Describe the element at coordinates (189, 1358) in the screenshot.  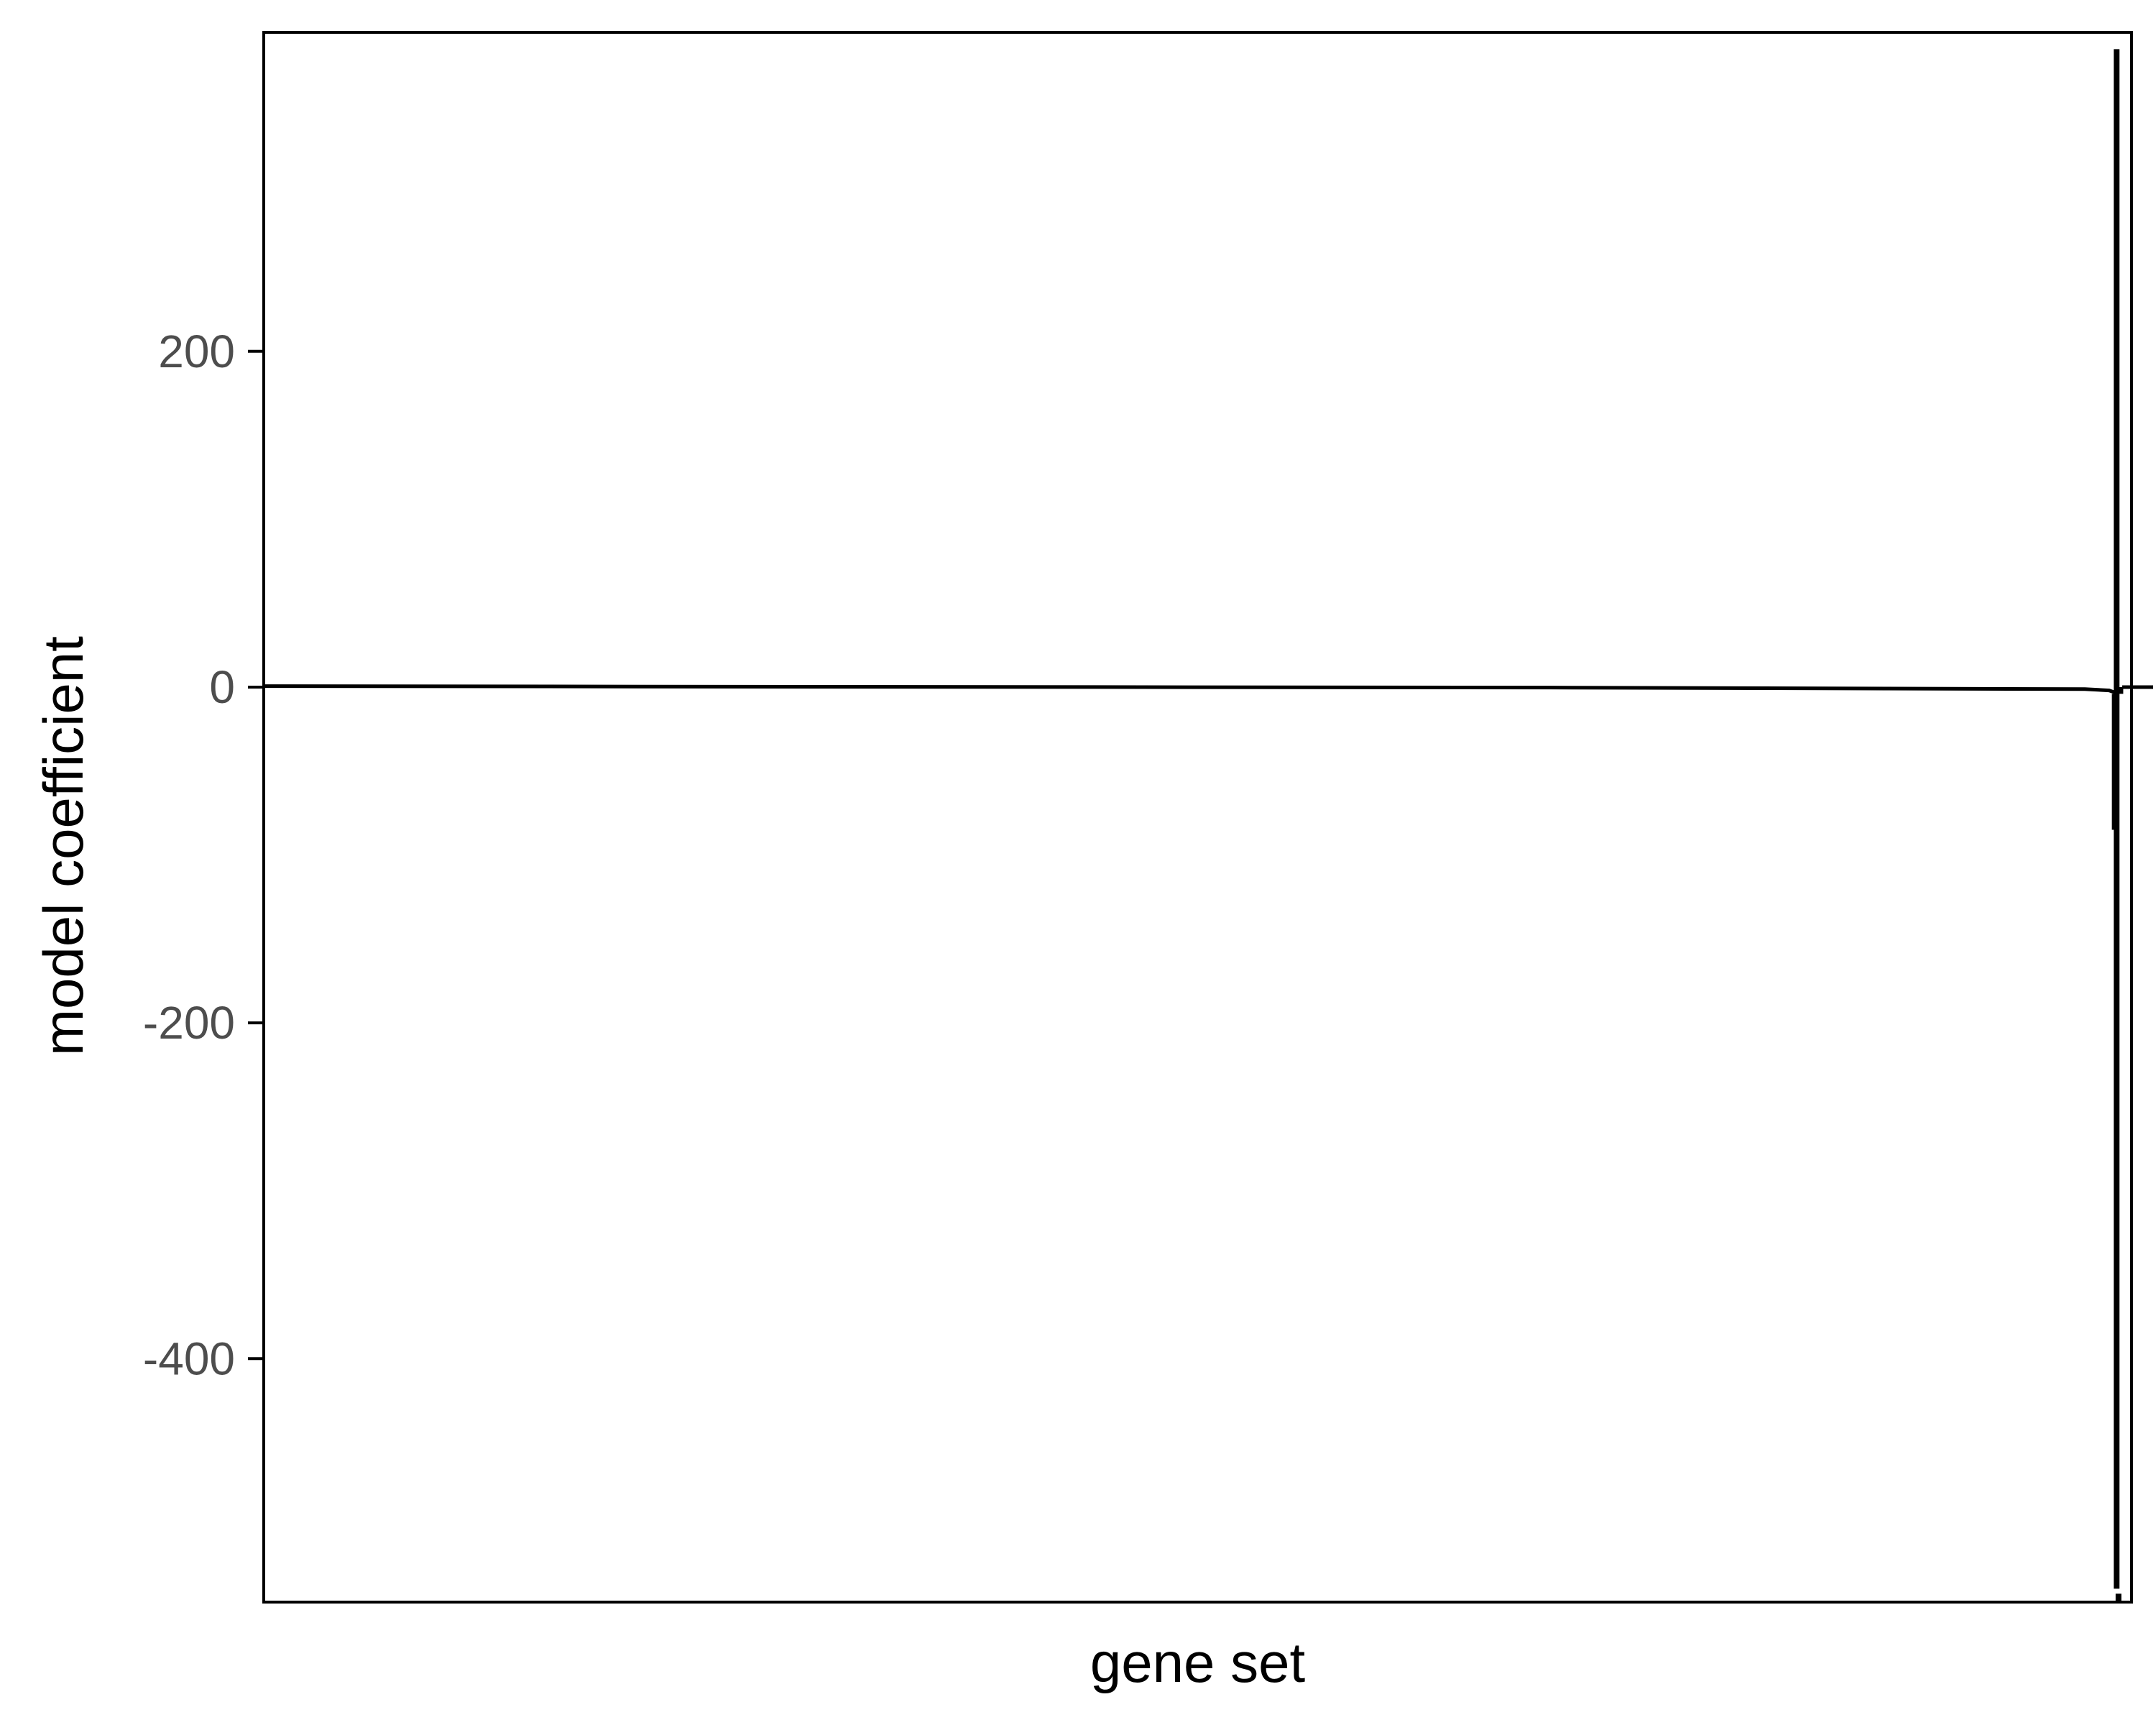
I see `y-tick-label: -400` at that location.